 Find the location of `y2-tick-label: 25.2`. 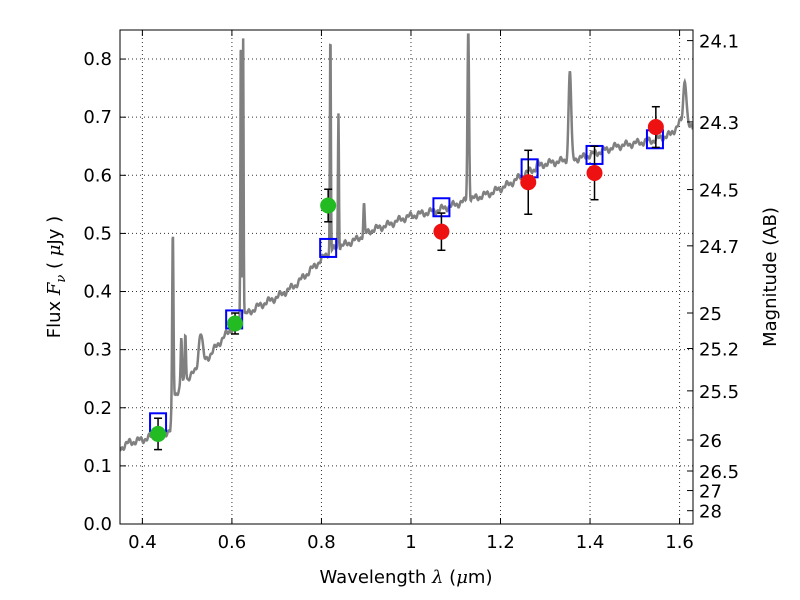

y2-tick-label: 25.2 is located at coordinates (719, 349).